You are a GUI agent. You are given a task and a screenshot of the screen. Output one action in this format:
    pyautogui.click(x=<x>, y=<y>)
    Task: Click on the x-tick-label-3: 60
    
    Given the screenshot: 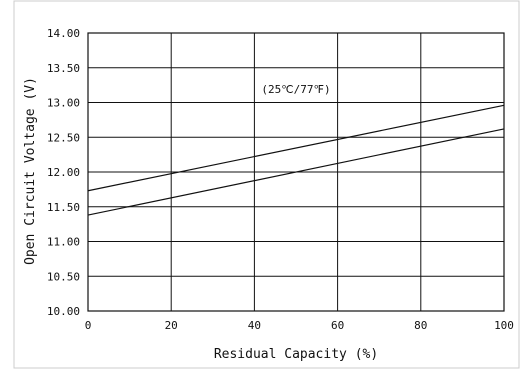 What is the action you would take?
    pyautogui.click(x=337, y=325)
    